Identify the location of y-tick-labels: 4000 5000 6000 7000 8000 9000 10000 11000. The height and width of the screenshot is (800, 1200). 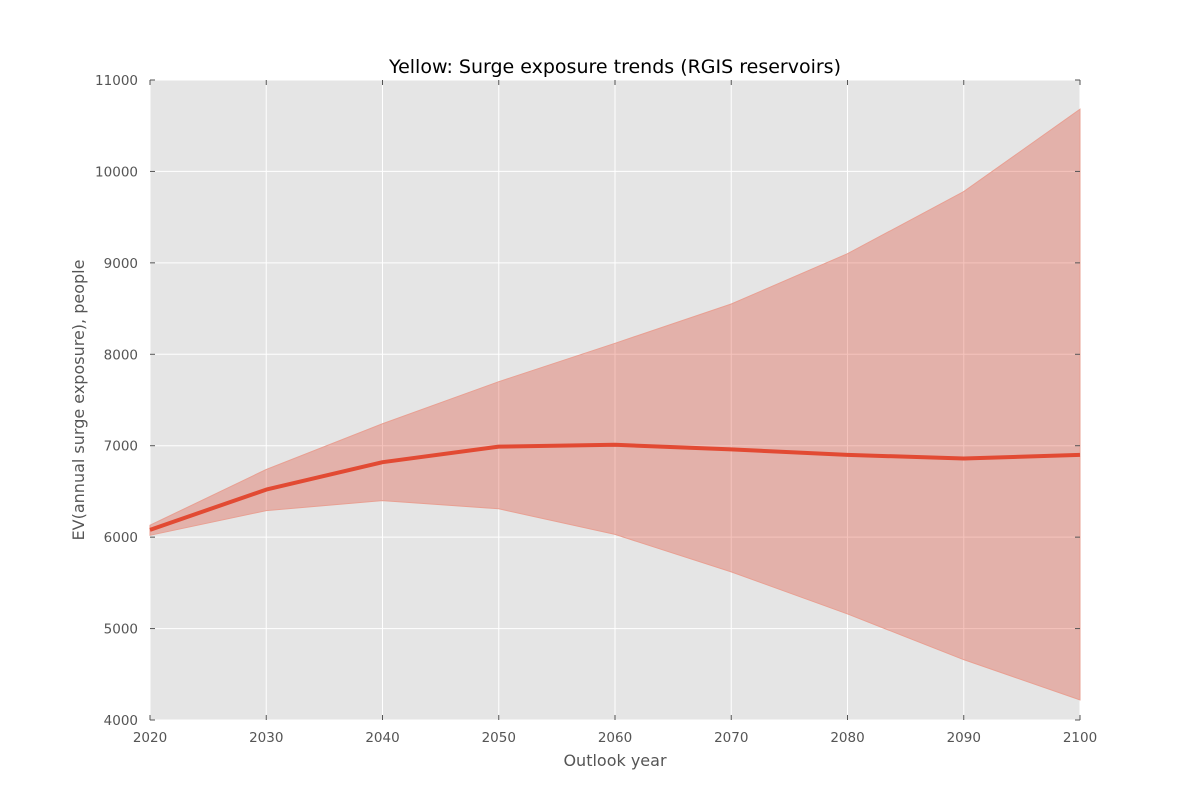
(116, 401).